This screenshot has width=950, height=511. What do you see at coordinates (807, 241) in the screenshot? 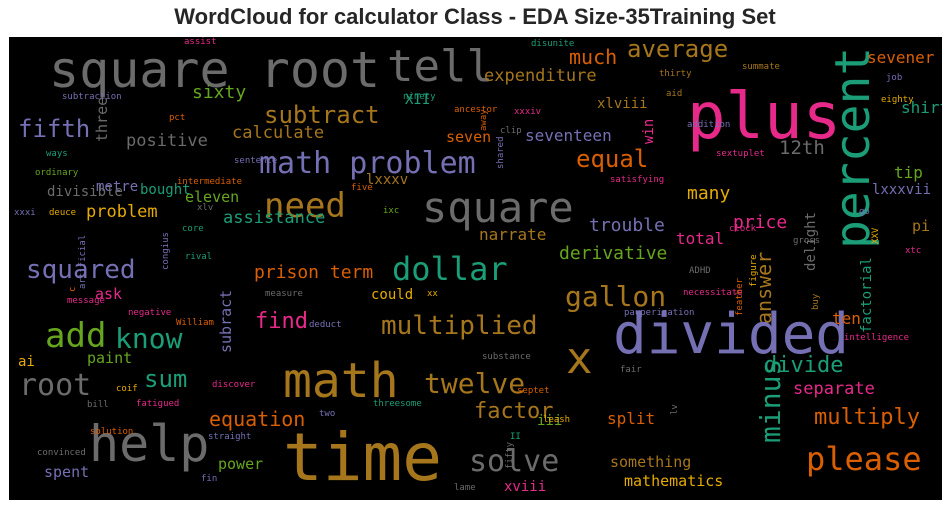
I see `word-gross: gross` at bounding box center [807, 241].